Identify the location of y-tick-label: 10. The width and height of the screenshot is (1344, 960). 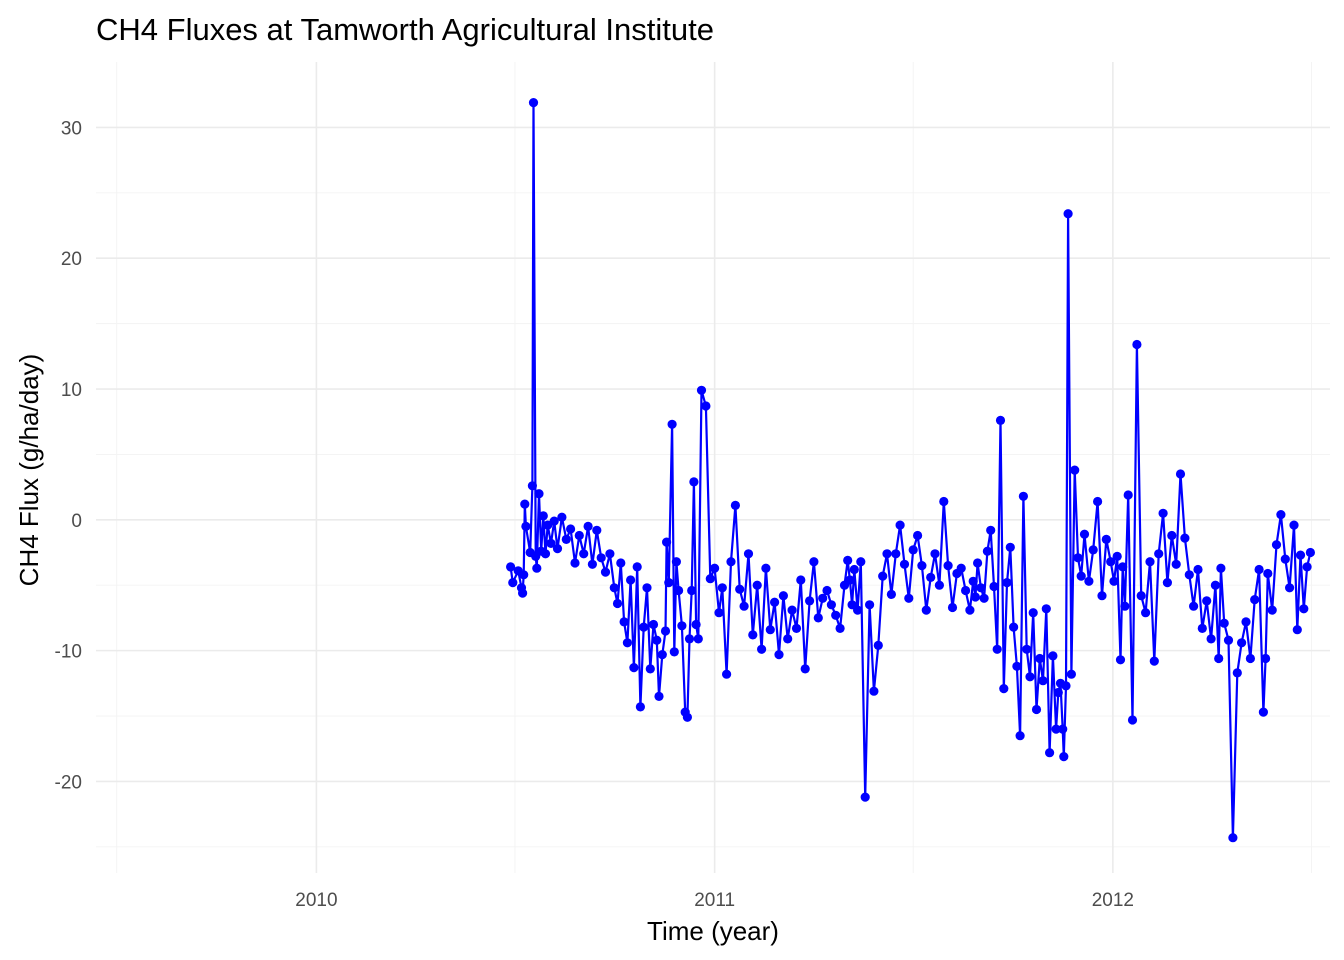
(71, 390).